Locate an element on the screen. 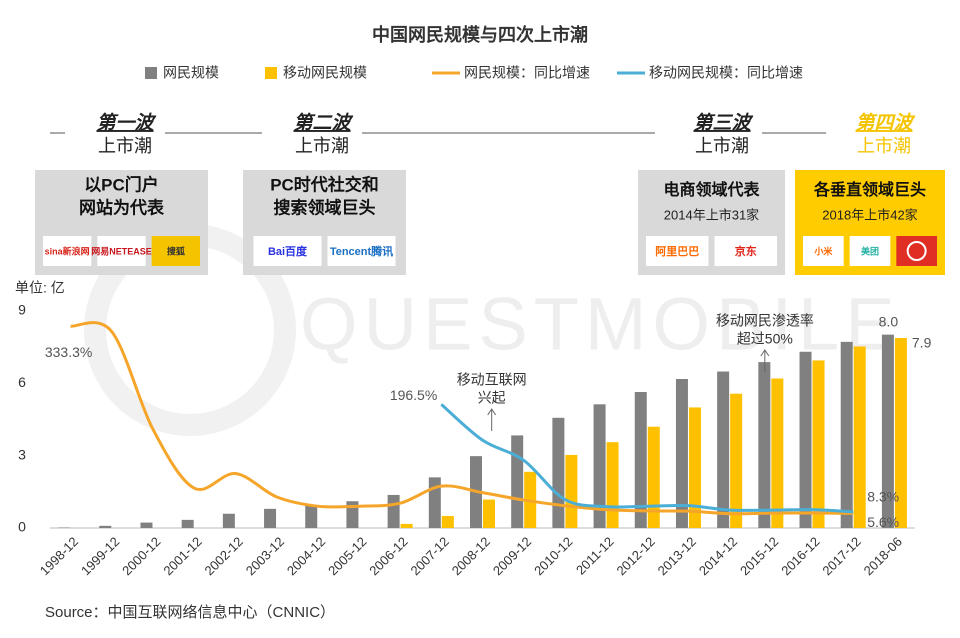 This screenshot has width=960, height=638. annotation: 超过50% is located at coordinates (765, 339).